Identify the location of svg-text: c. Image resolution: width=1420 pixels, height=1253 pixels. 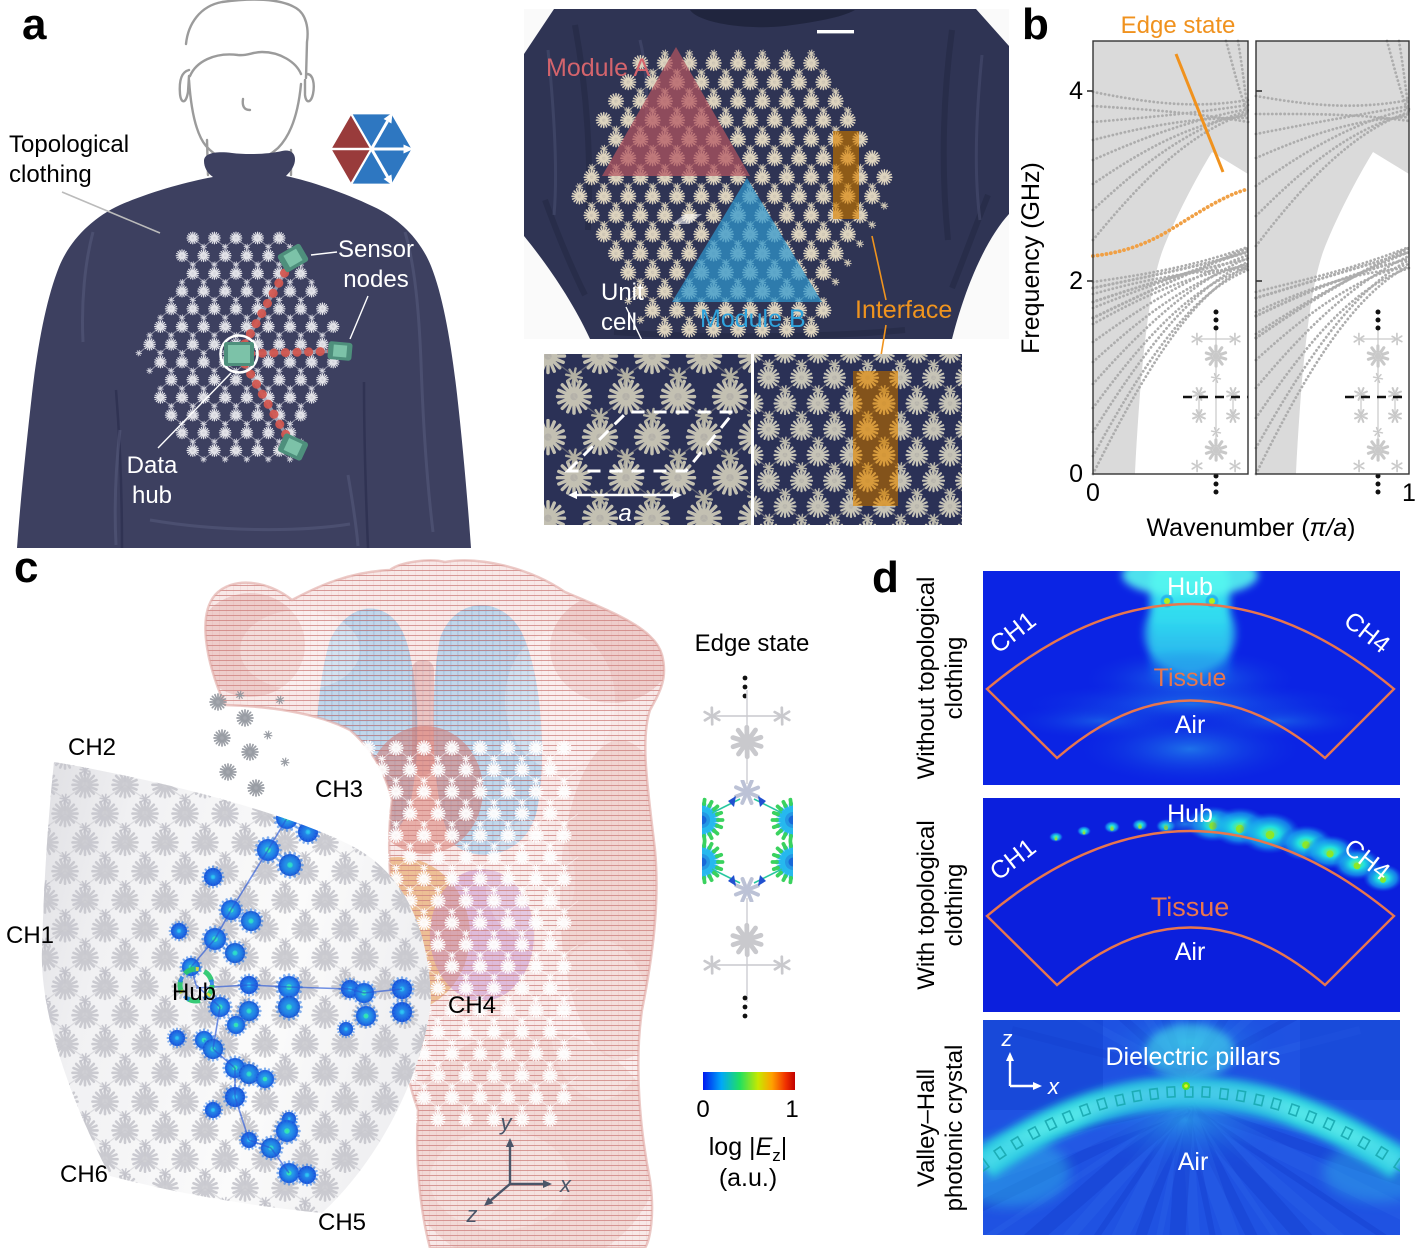
(26, 567).